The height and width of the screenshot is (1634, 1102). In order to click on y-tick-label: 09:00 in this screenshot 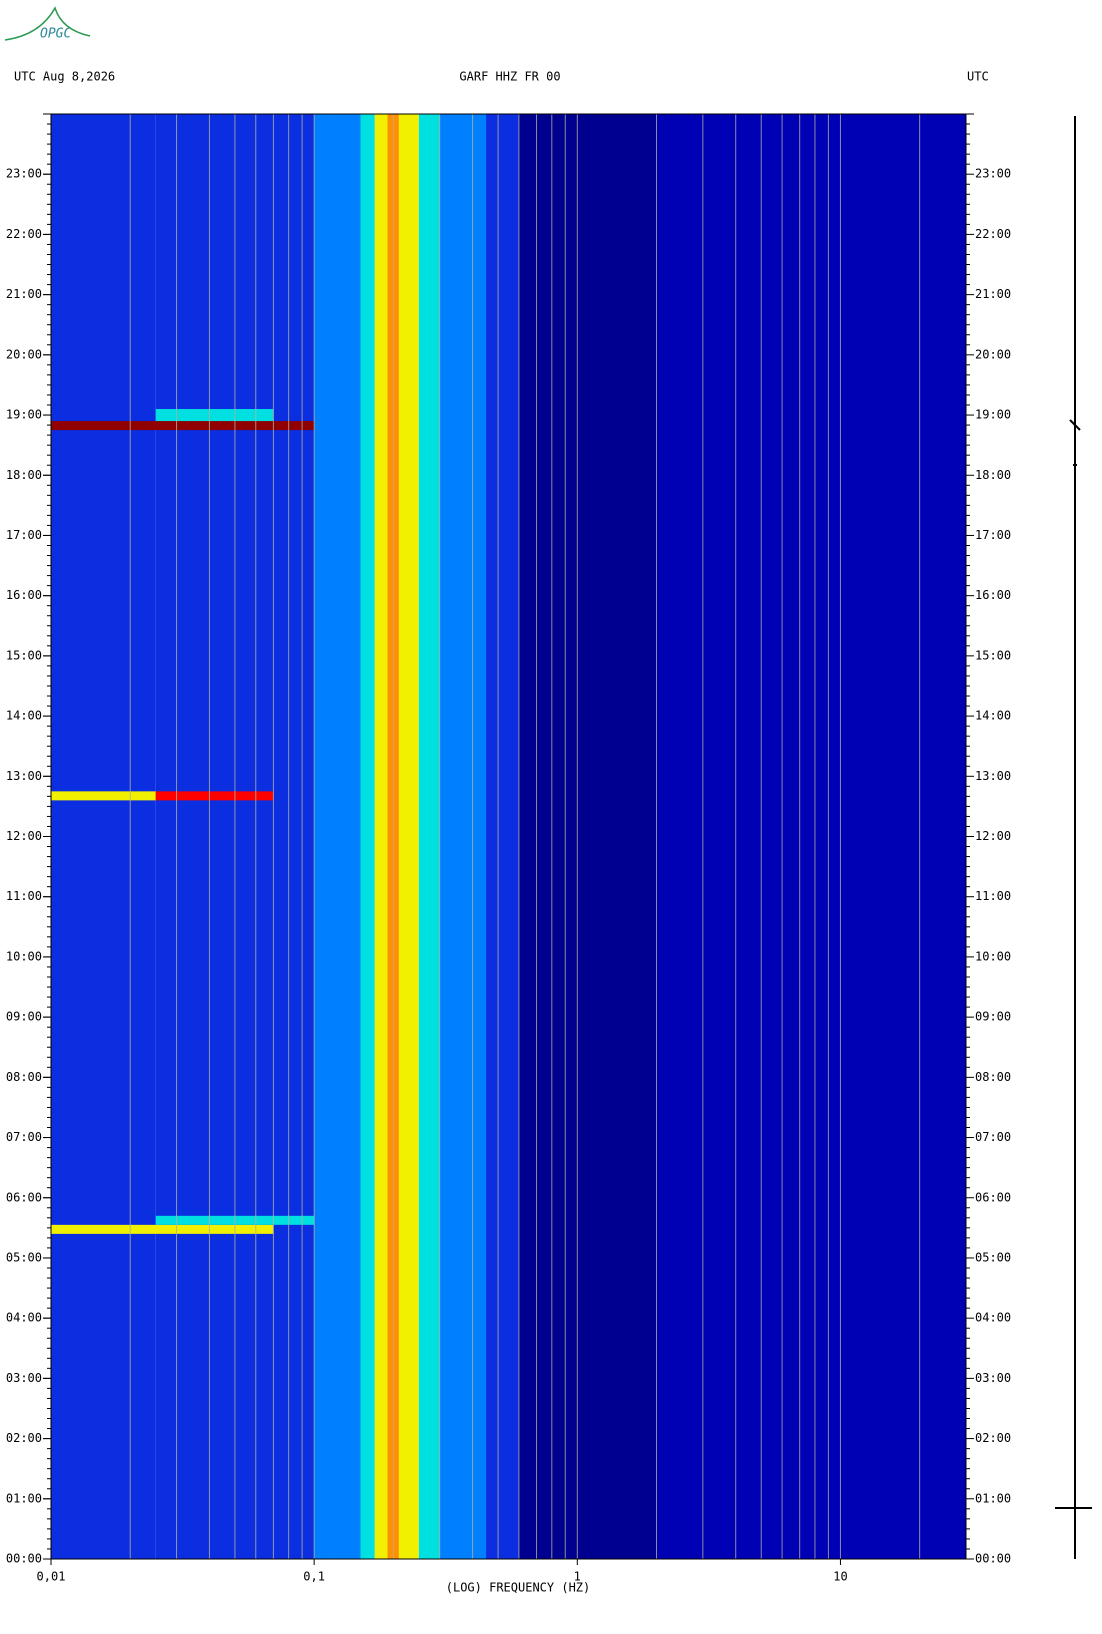, I will do `click(24, 1017)`.